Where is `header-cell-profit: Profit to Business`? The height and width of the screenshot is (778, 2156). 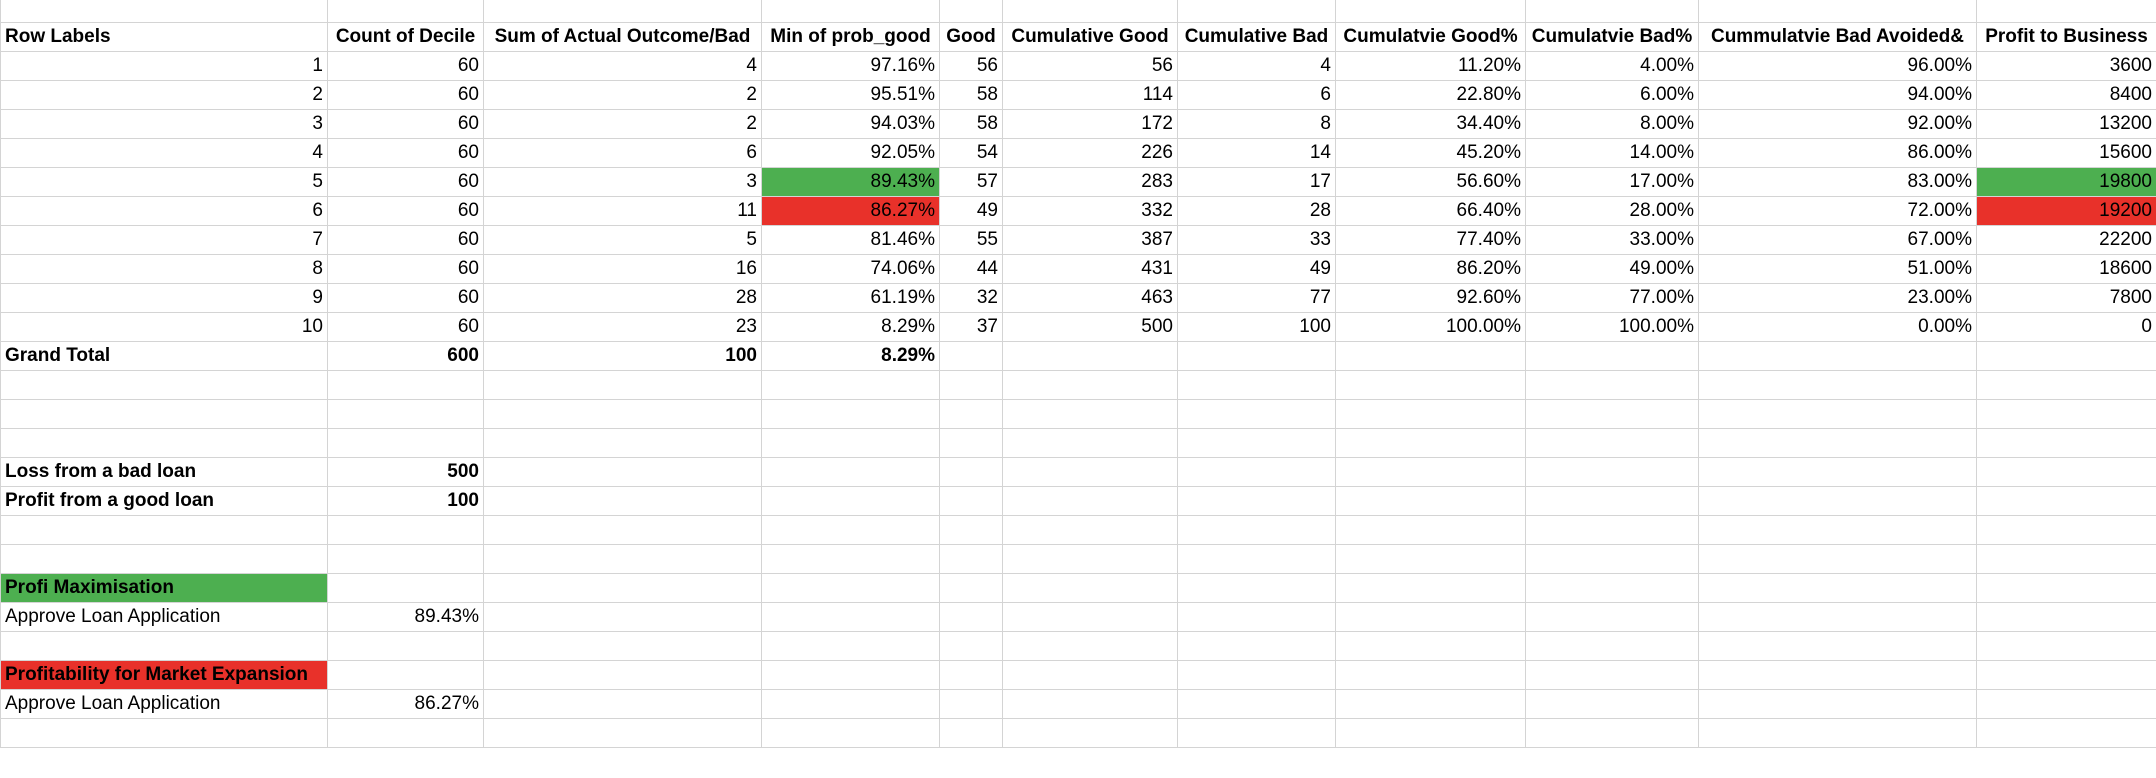
header-cell-profit: Profit to Business is located at coordinates (2066, 36).